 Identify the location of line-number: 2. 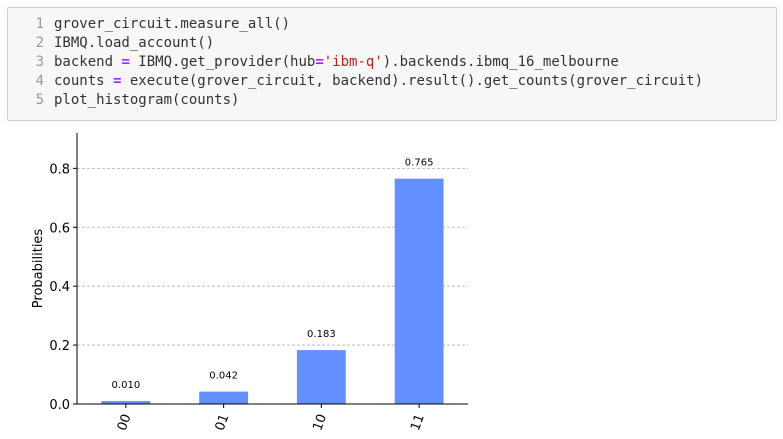
(39, 43).